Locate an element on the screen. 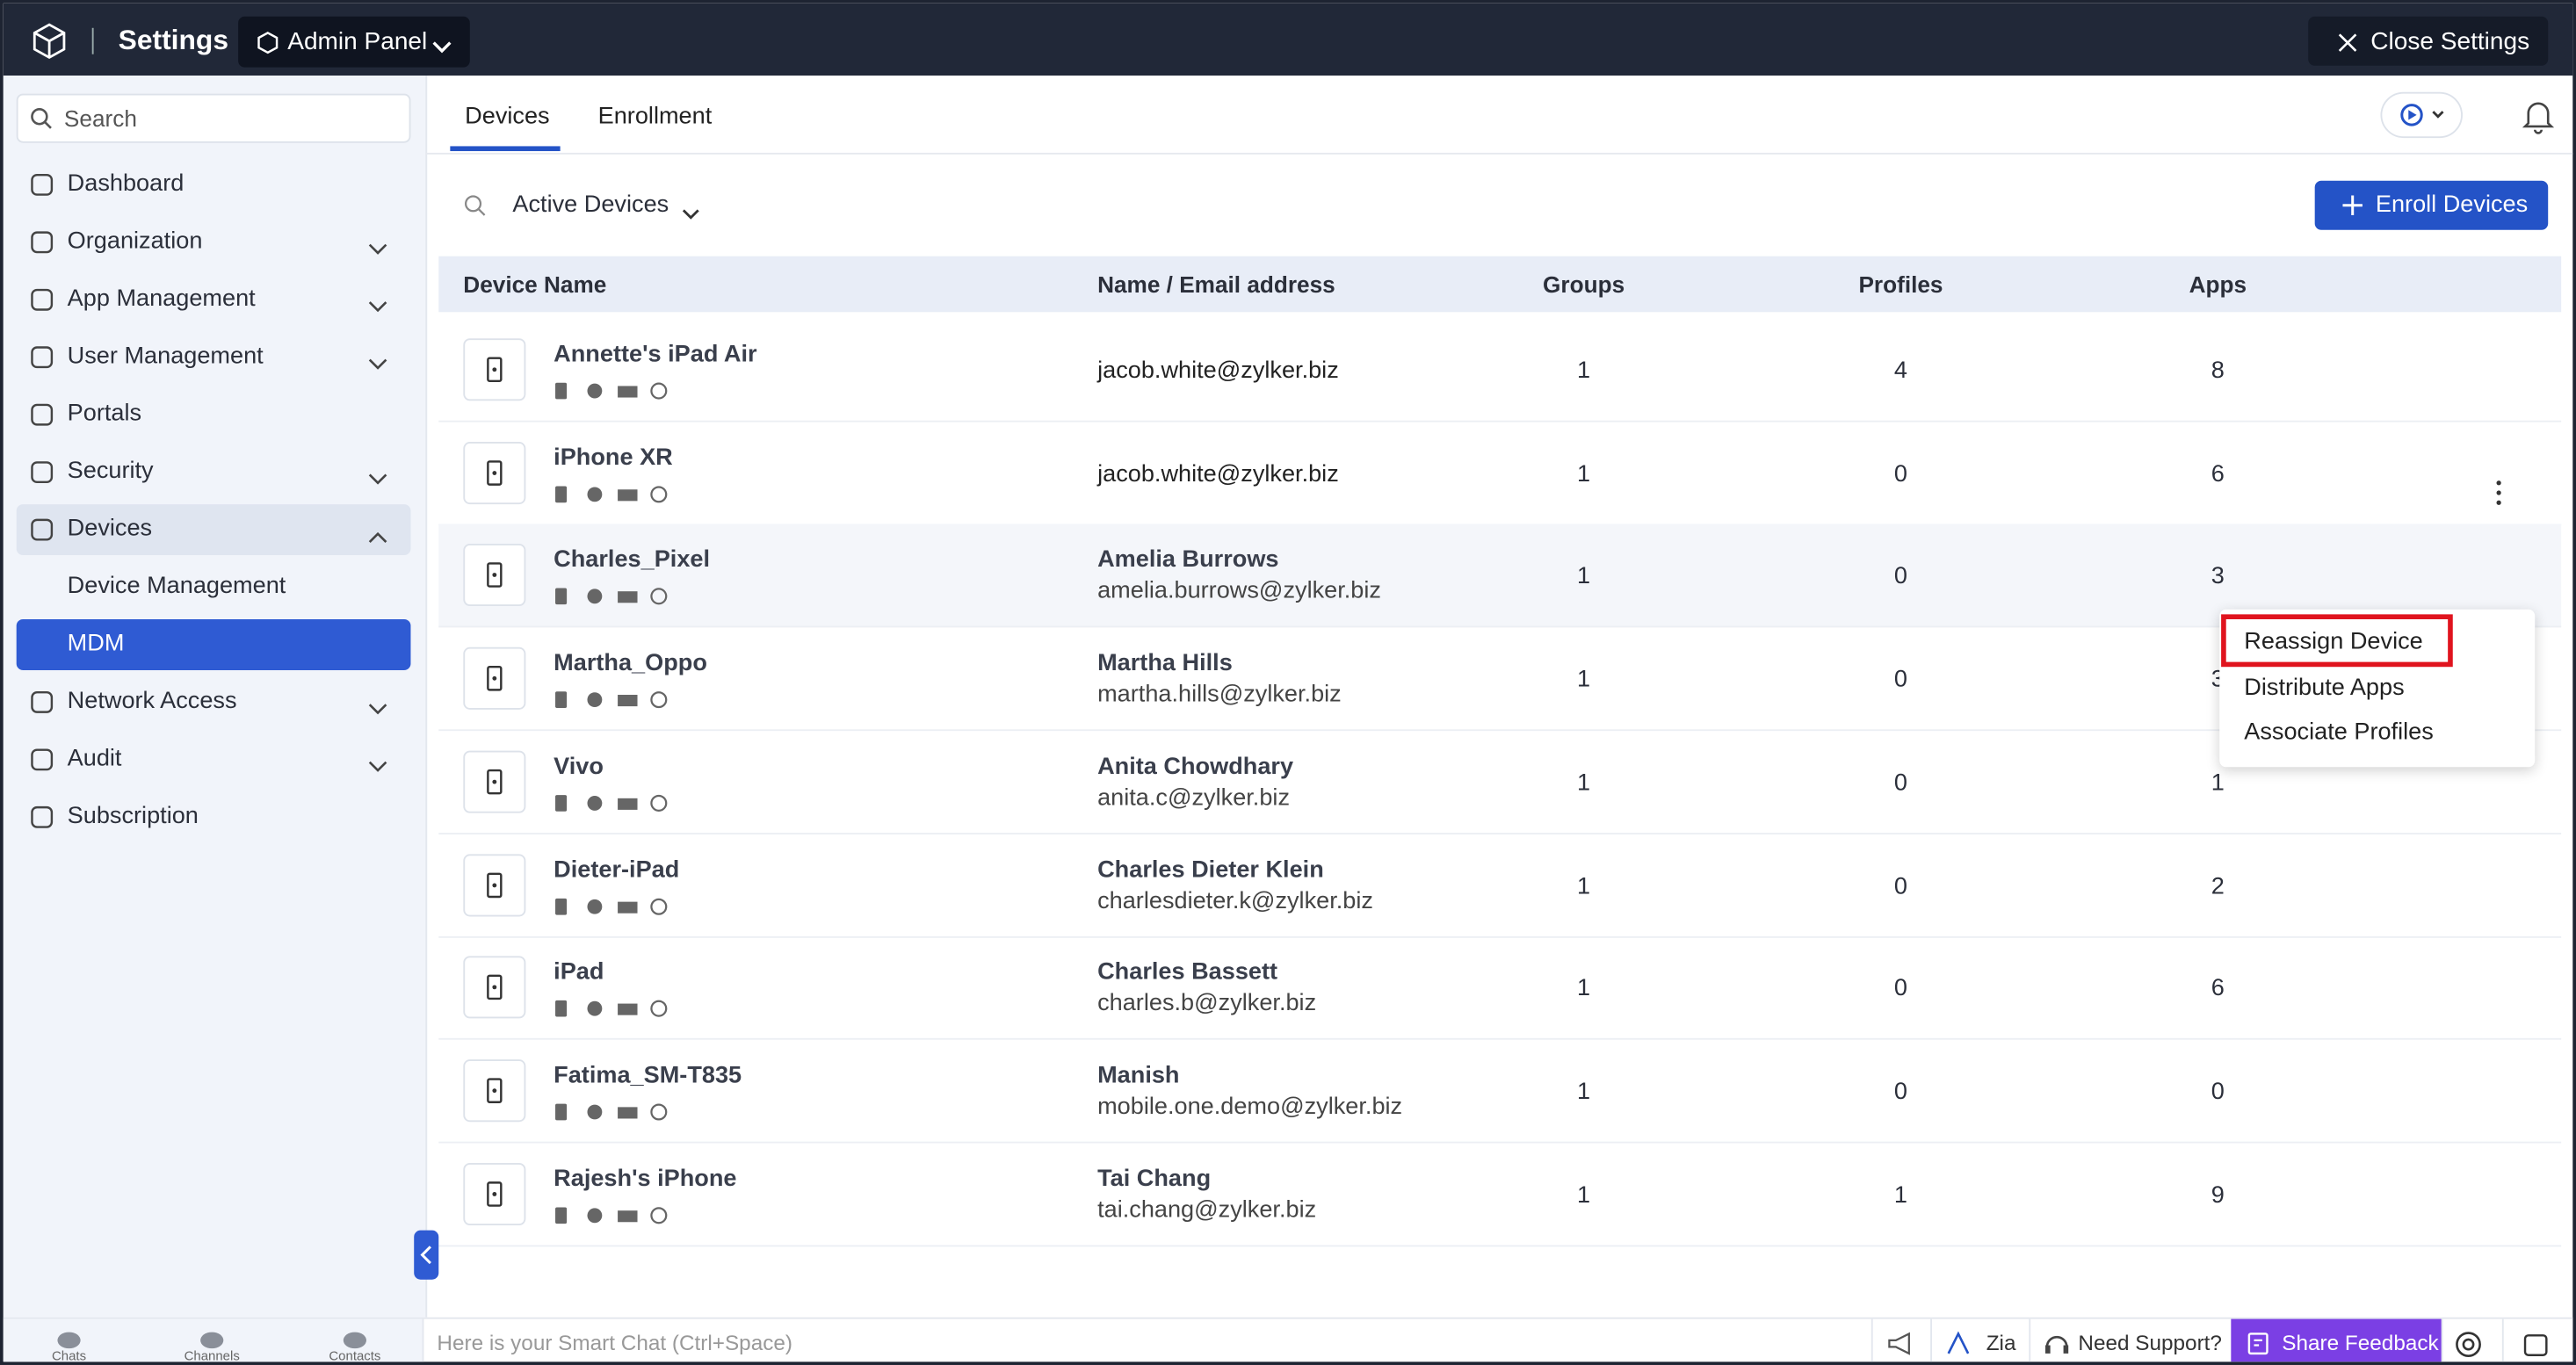  page-title: Settings is located at coordinates (173, 40).